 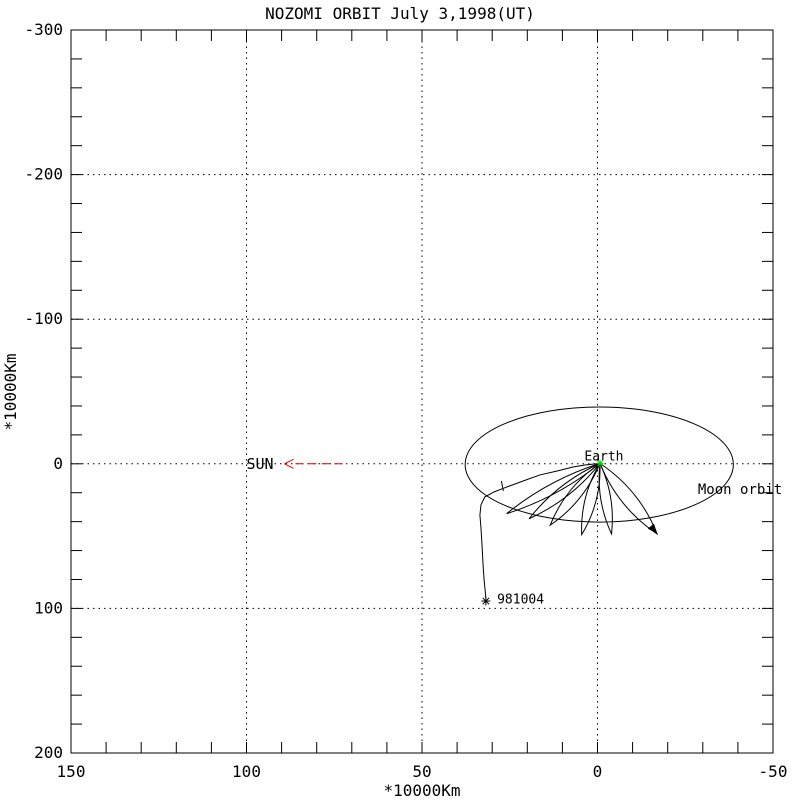 What do you see at coordinates (43, 29) in the screenshot?
I see `y-tick-label: -300` at bounding box center [43, 29].